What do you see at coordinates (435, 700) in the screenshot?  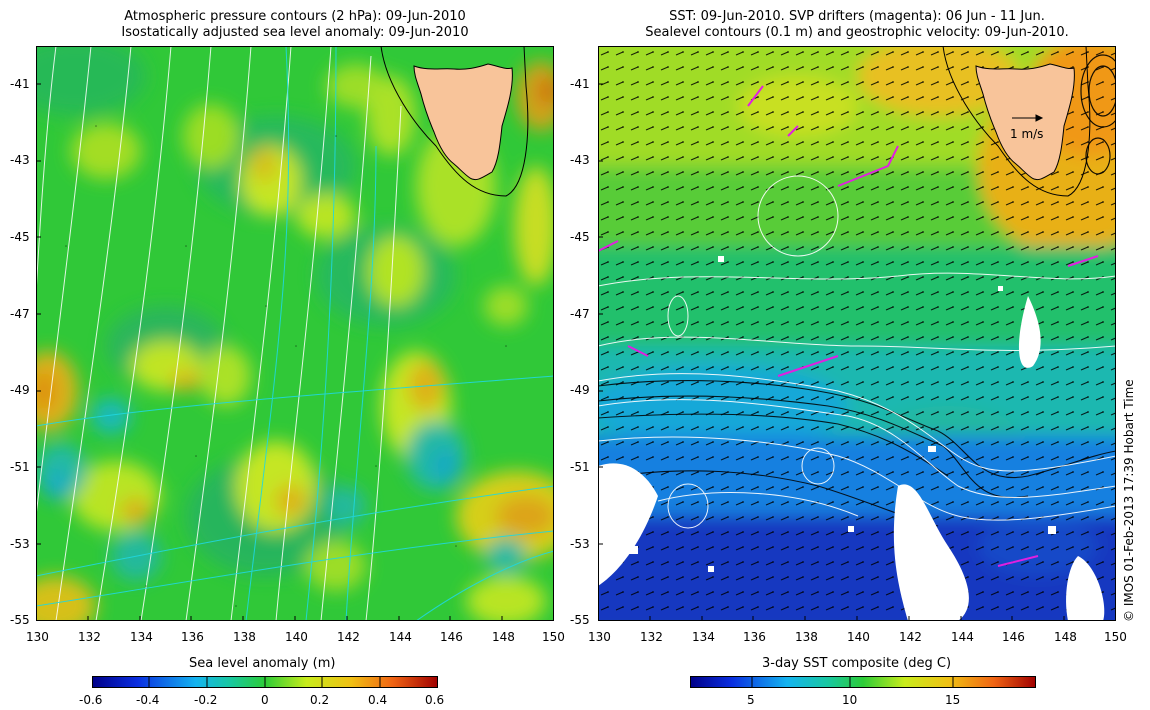 I see `colorbar-tick: 0.6` at bounding box center [435, 700].